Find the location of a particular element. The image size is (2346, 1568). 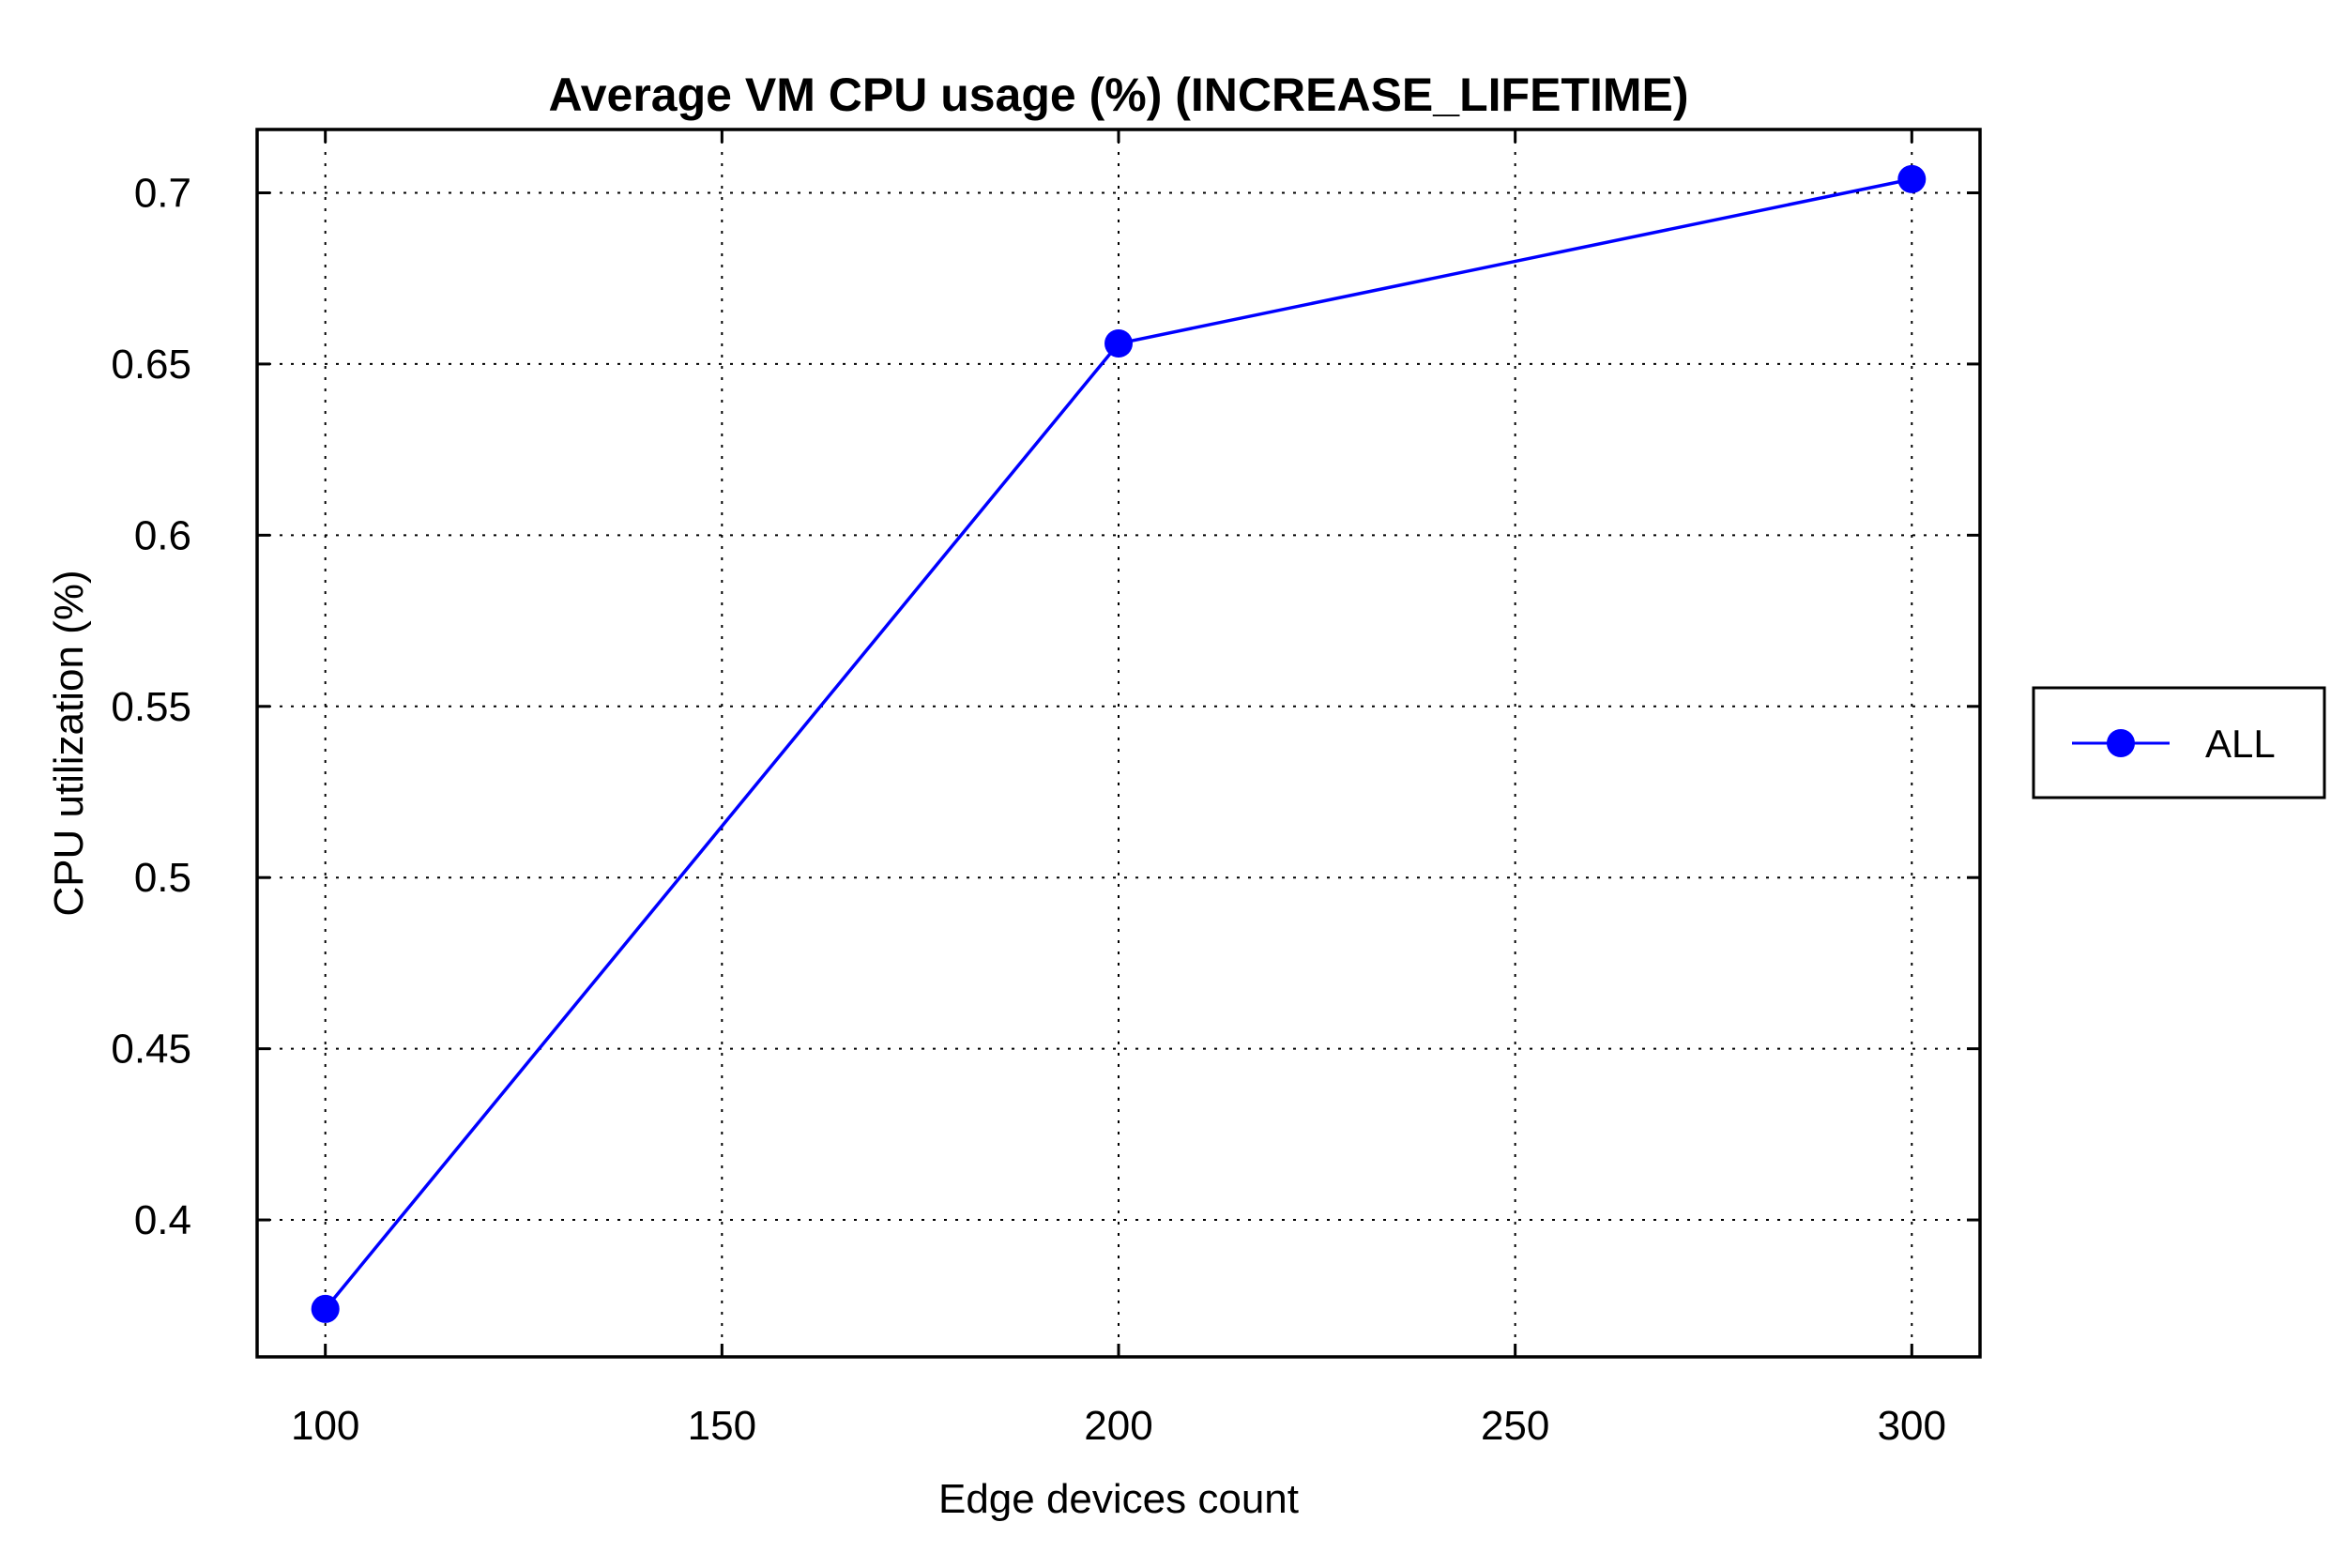

y-tick-label: 0.5 is located at coordinates (163, 878).